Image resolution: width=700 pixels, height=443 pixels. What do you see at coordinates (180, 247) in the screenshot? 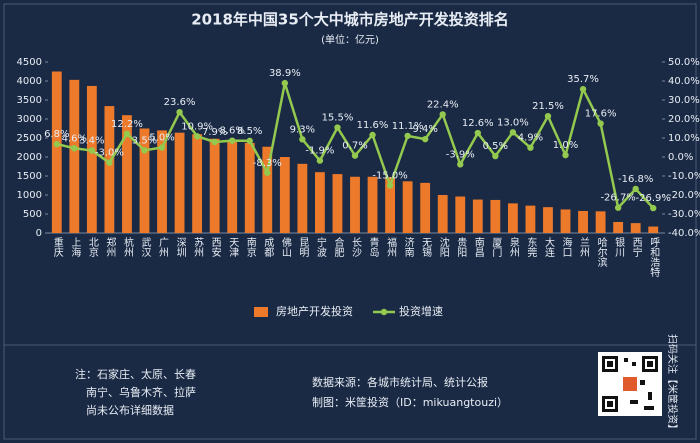
I see `x-tick-label: 深圳` at bounding box center [180, 247].